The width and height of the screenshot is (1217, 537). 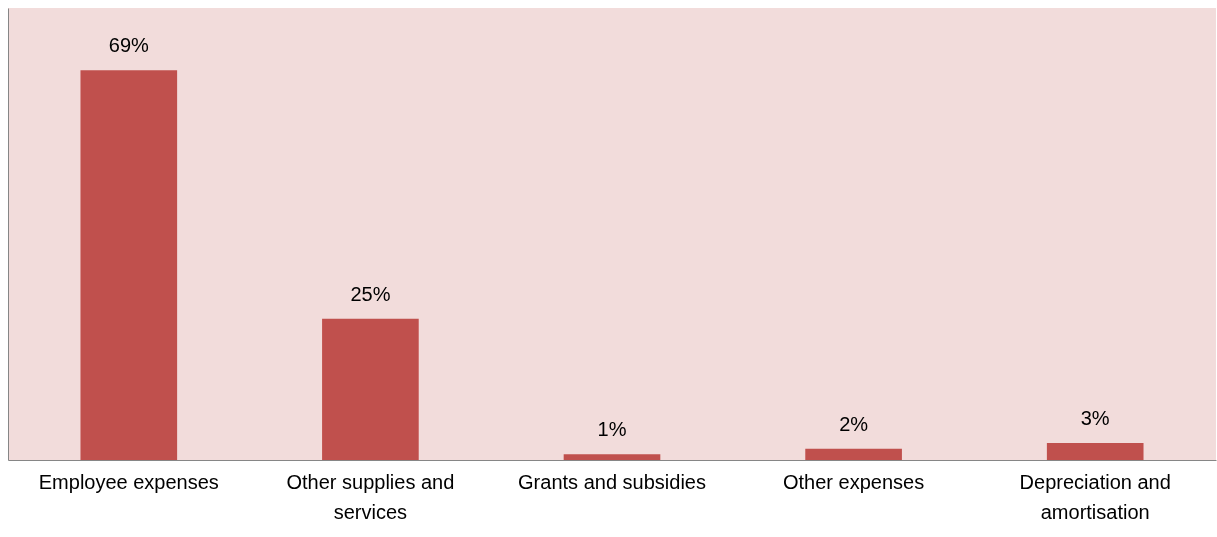 I want to click on data-label: 69%, so click(x=129, y=45).